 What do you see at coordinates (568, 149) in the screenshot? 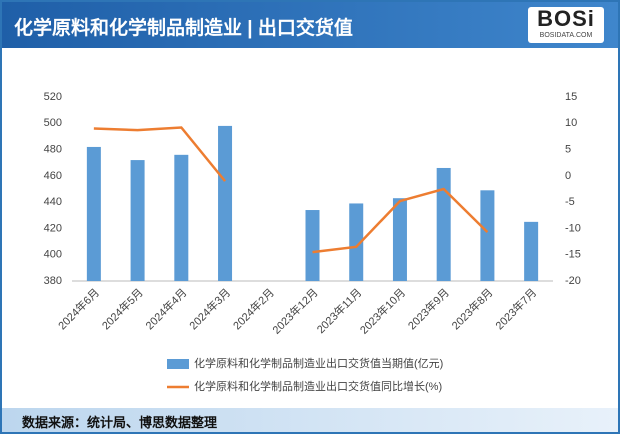
I see `y2-tick-label: 5` at bounding box center [568, 149].